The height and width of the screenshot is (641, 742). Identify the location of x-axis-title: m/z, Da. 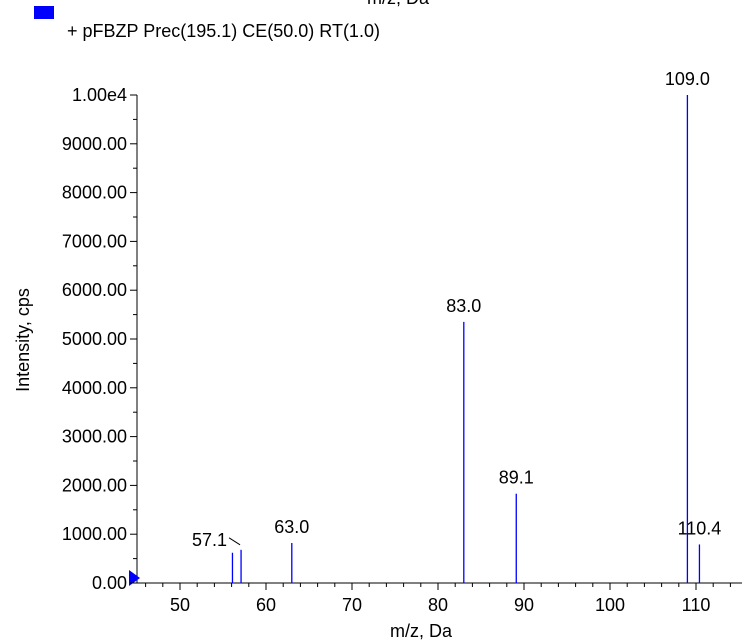
(421, 631).